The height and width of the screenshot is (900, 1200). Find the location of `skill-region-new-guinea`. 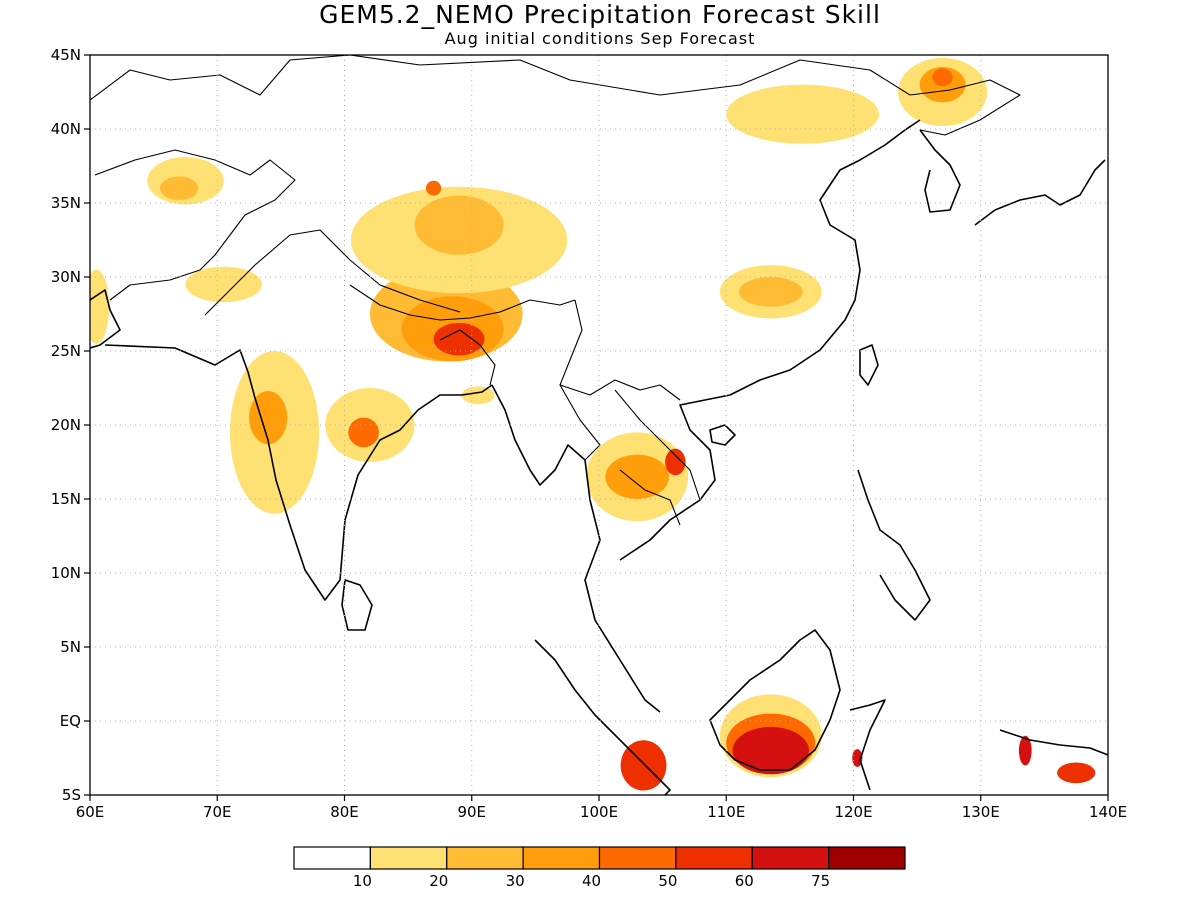

skill-region-new-guinea is located at coordinates (1076, 773).